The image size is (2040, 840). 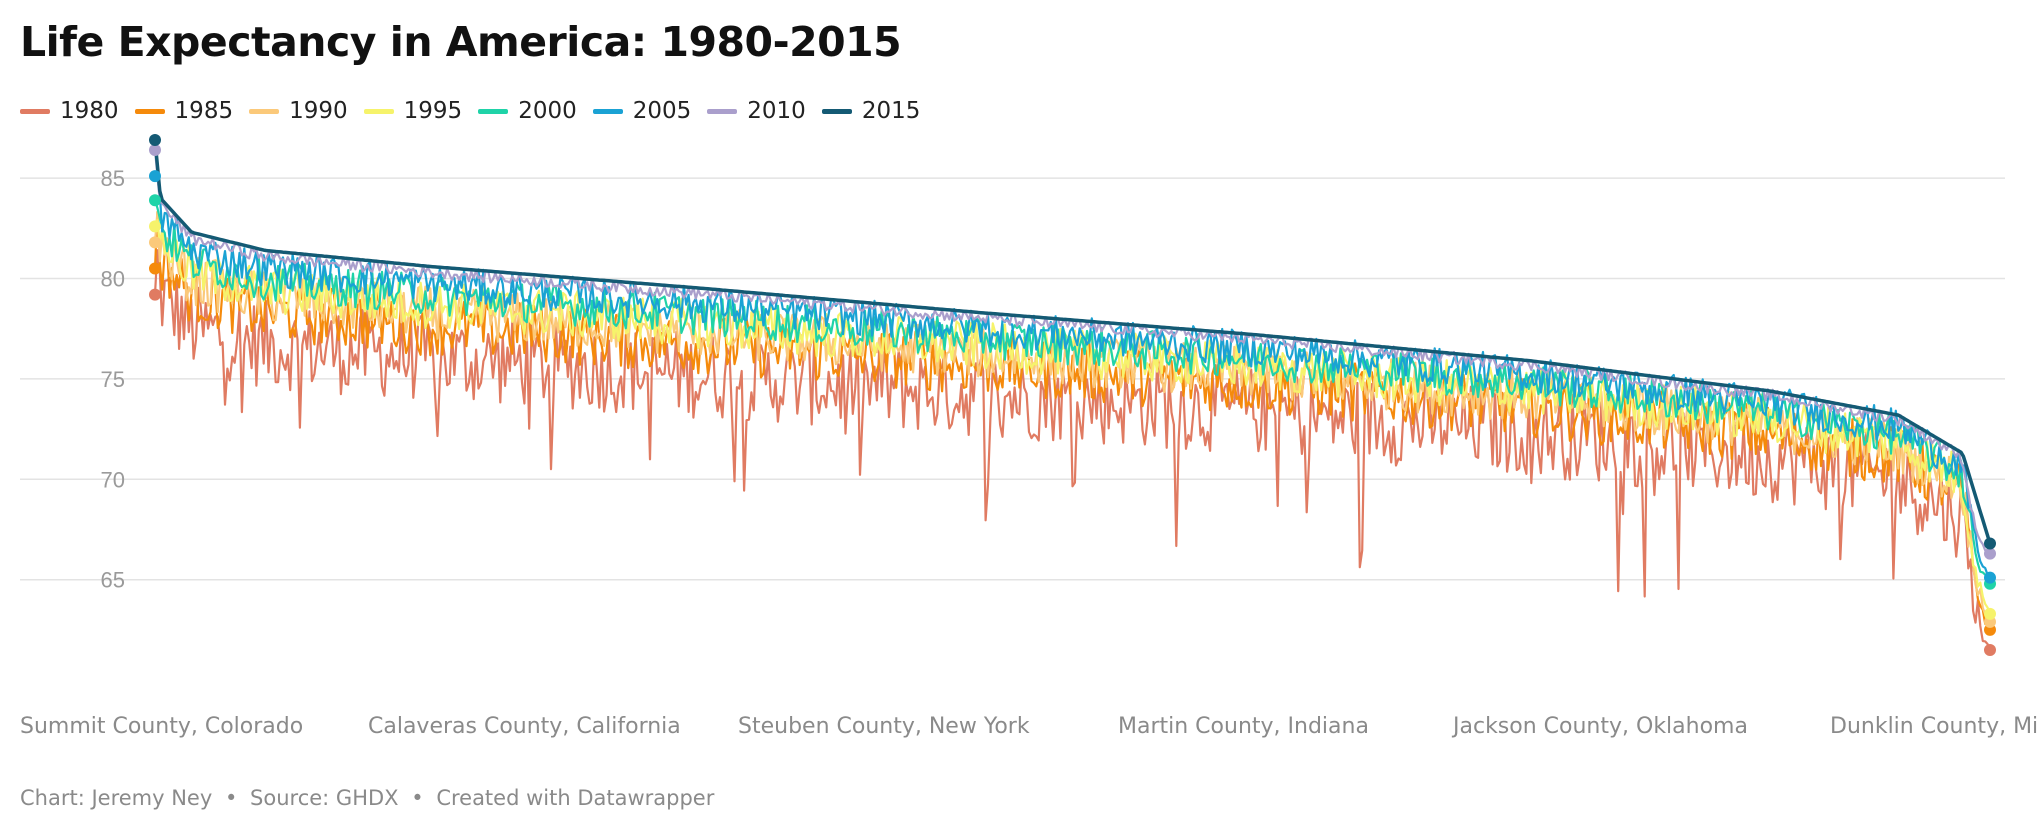 I want to click on y-tick-label: 65, so click(x=113, y=580).